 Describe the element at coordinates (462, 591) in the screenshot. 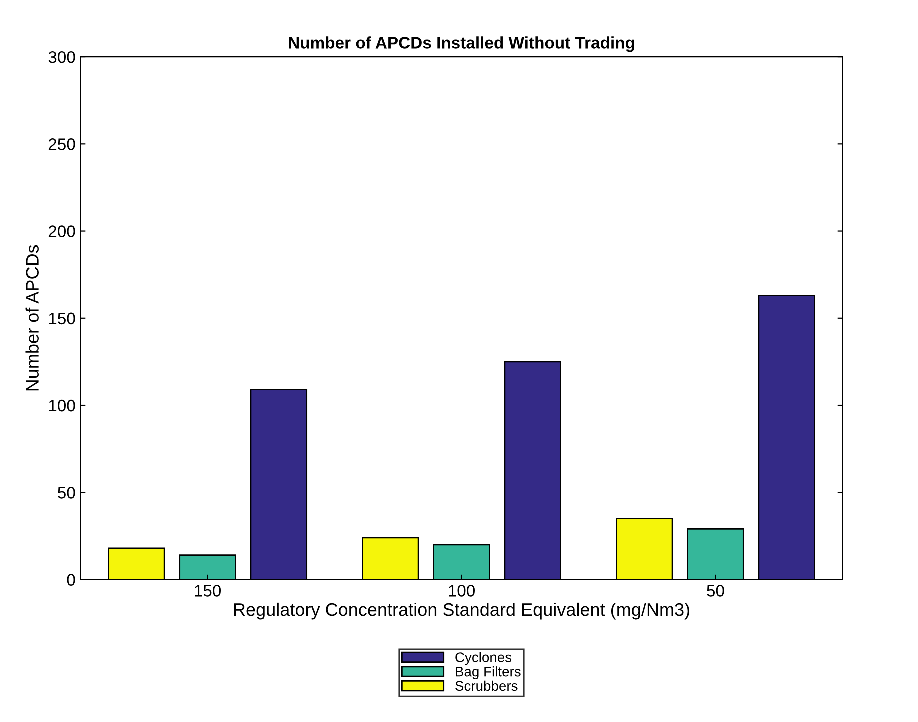

I see `x-tick-label: 100` at that location.